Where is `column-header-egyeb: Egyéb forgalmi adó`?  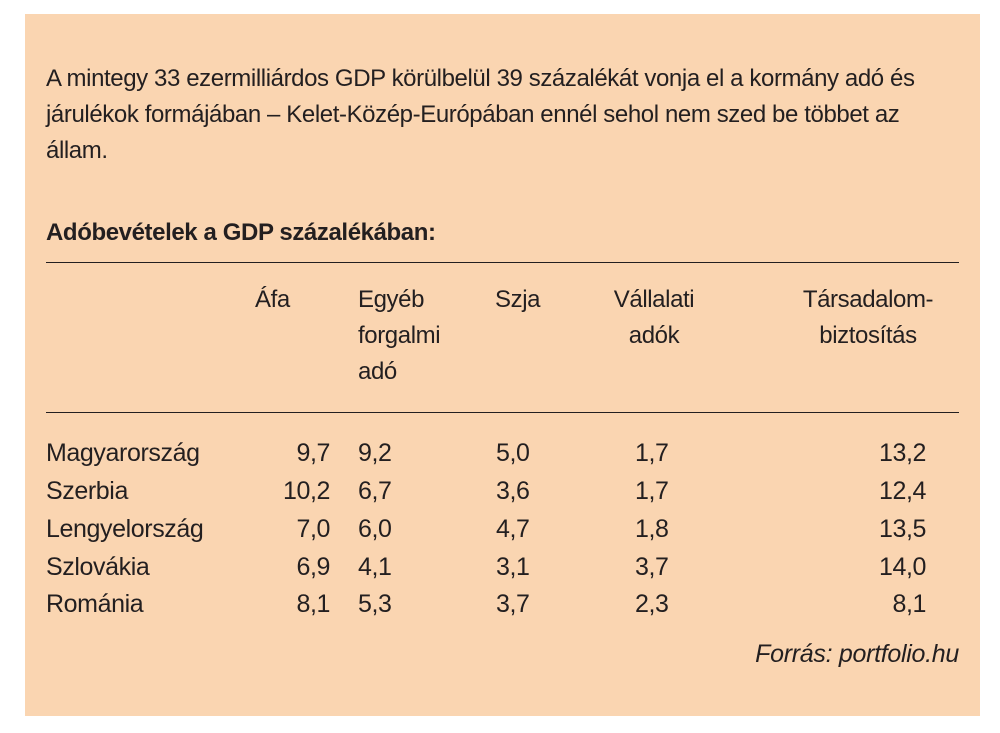
column-header-egyeb: Egyéb forgalmi adó is located at coordinates (399, 336).